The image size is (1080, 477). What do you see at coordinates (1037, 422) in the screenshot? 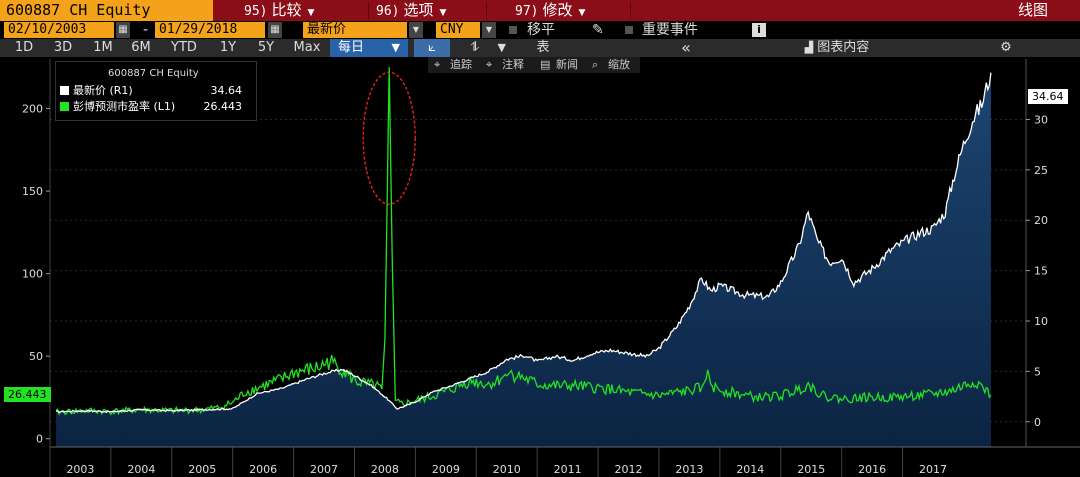
I see `y-right-tick-label: 0` at bounding box center [1037, 422].